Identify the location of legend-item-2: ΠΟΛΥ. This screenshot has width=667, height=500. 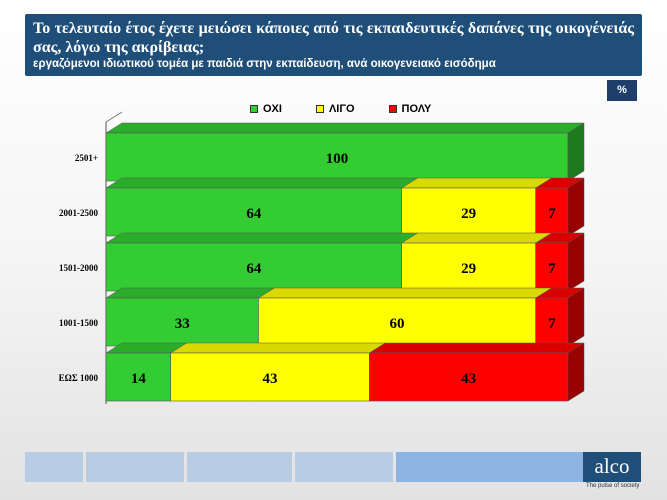
(410, 109).